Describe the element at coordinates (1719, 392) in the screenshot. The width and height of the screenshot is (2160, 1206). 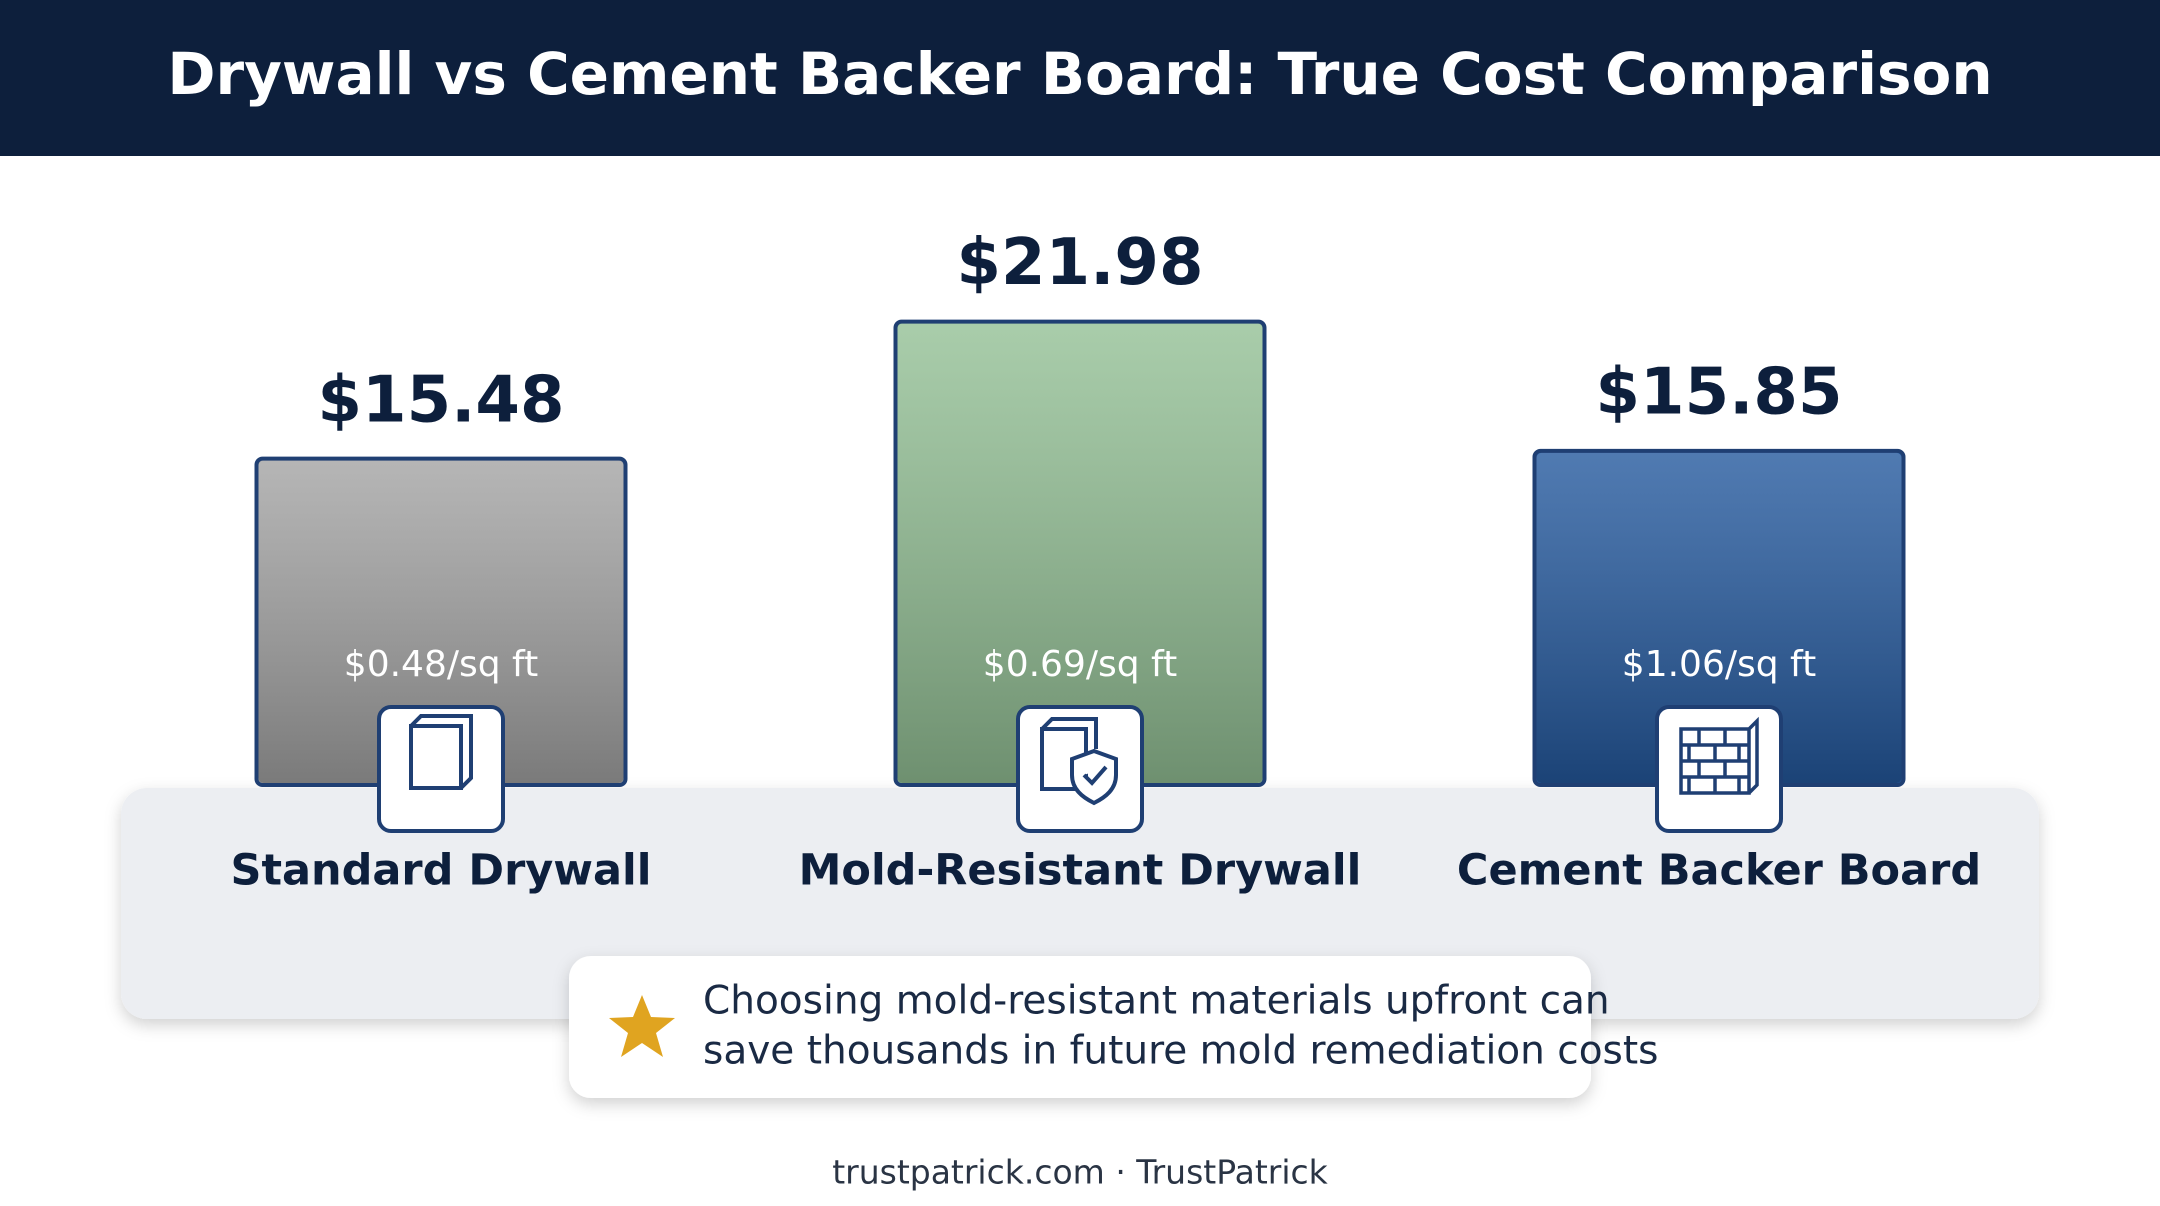
I see `value-label: $15.85` at that location.